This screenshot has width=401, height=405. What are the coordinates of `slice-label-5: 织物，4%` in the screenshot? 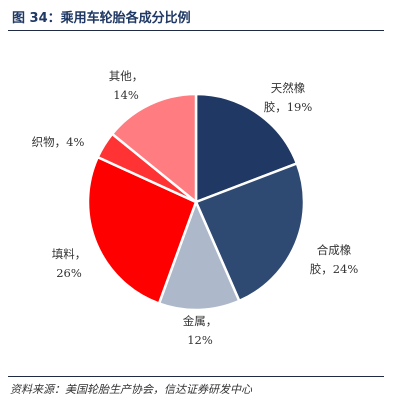 It's located at (58, 142).